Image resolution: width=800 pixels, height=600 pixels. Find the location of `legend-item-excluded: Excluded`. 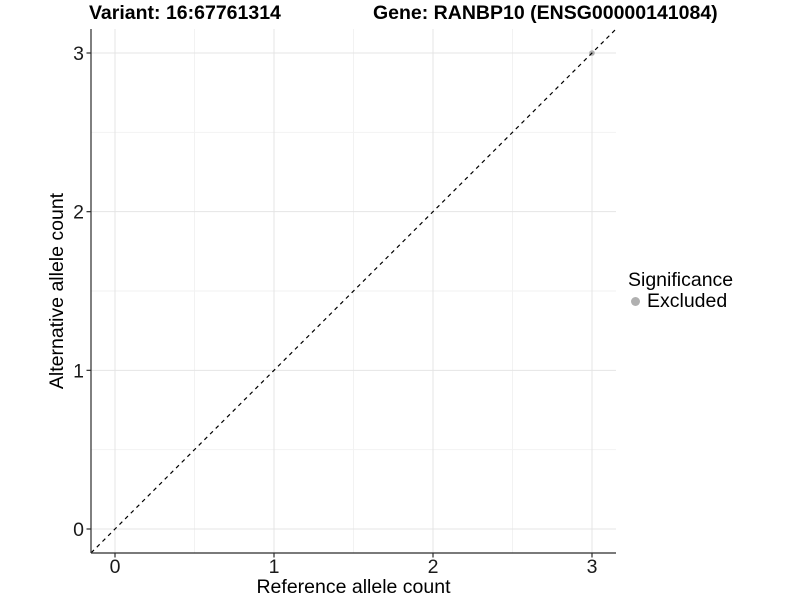

legend-item-excluded: Excluded is located at coordinates (680, 301).